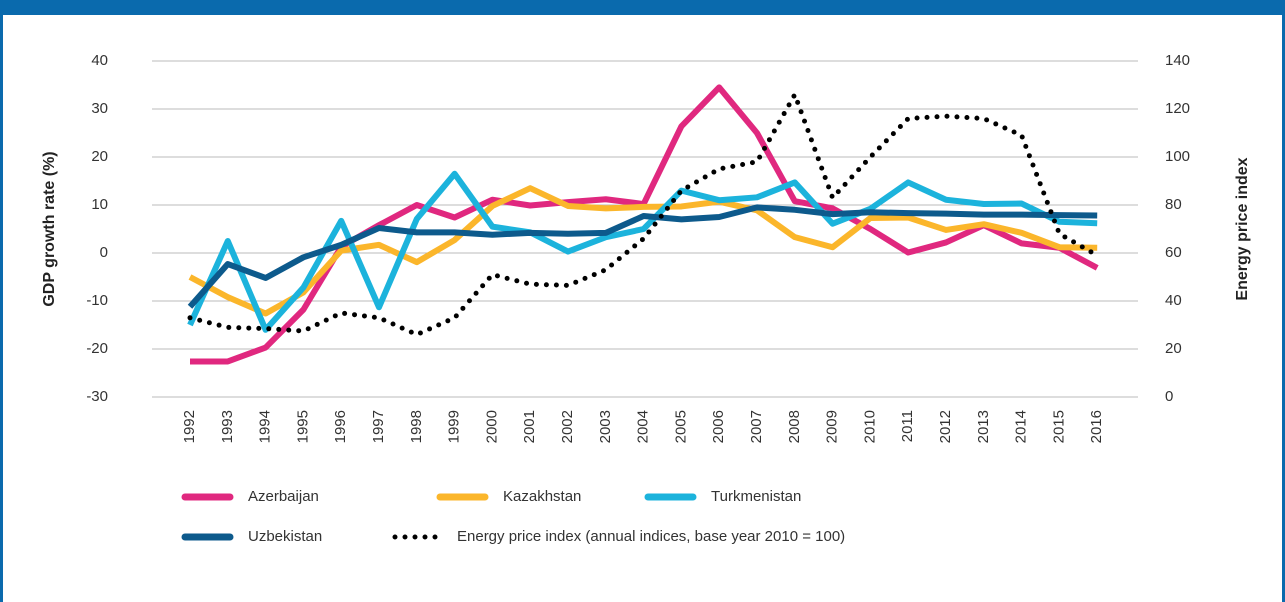 The image size is (1285, 602). Describe the element at coordinates (1096, 426) in the screenshot. I see `x-tick-label: 2016` at that location.